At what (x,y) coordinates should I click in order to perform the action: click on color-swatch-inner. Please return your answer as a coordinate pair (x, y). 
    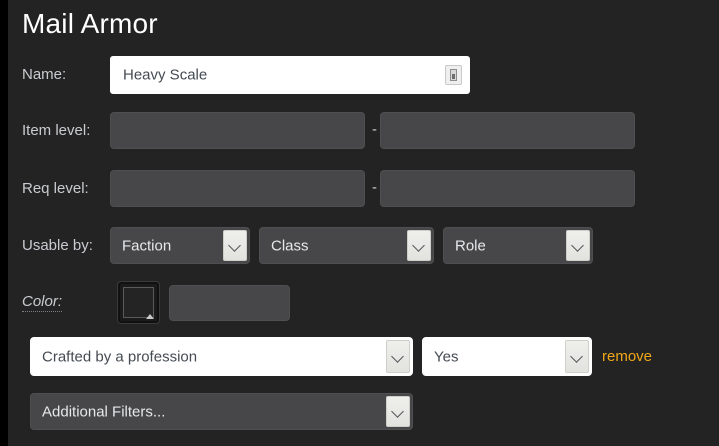
    Looking at the image, I should click on (138, 302).